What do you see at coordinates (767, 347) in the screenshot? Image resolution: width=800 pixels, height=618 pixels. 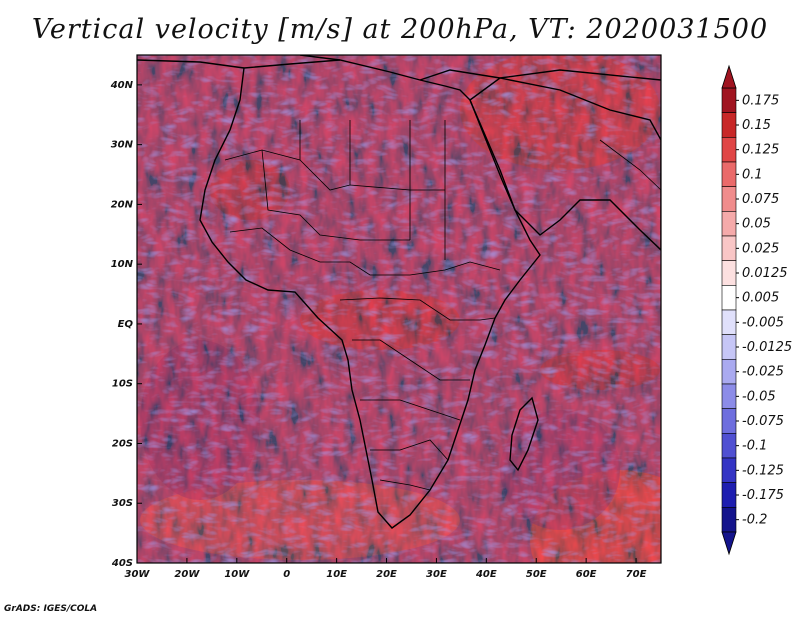 I see `colorbar-label: -0.0125` at bounding box center [767, 347].